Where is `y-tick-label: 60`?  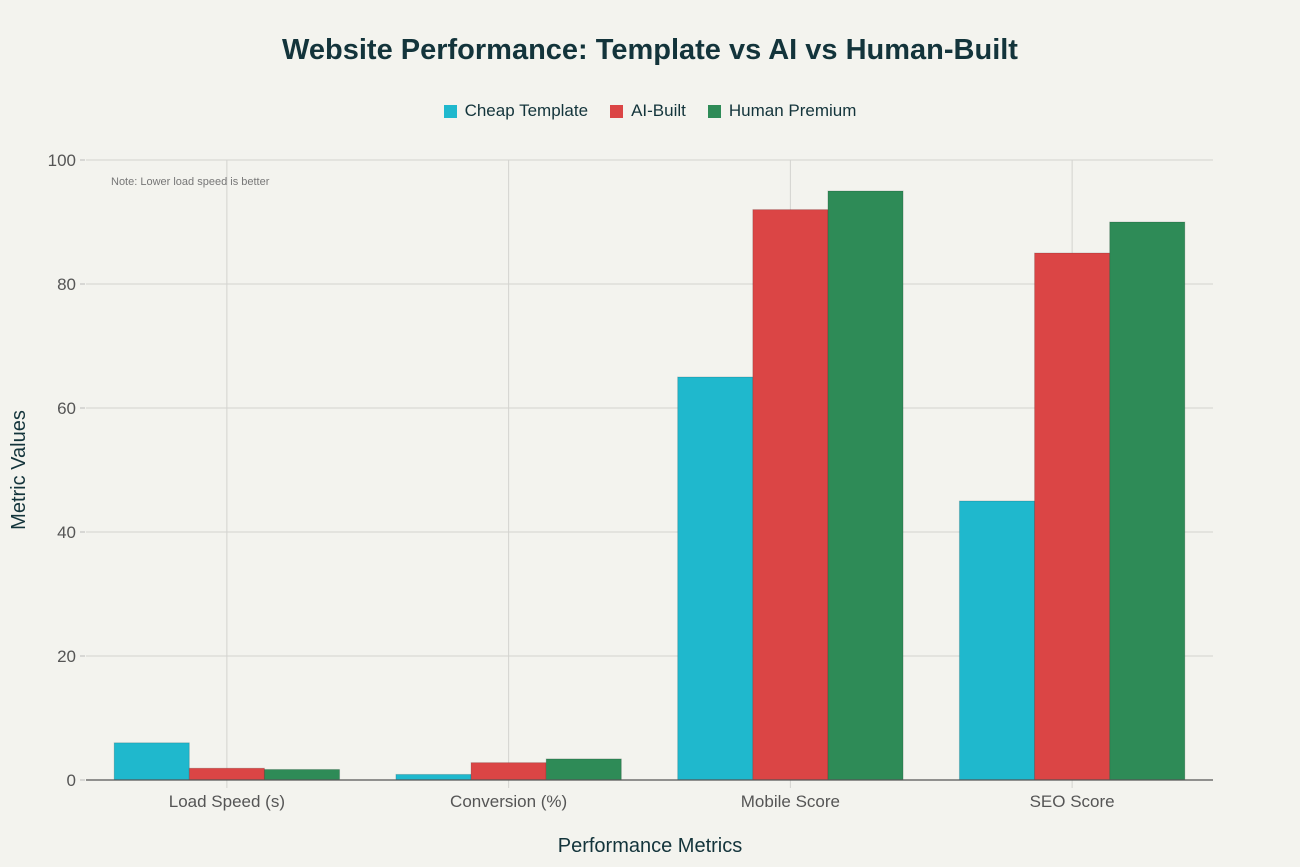
y-tick-label: 60 is located at coordinates (66, 408).